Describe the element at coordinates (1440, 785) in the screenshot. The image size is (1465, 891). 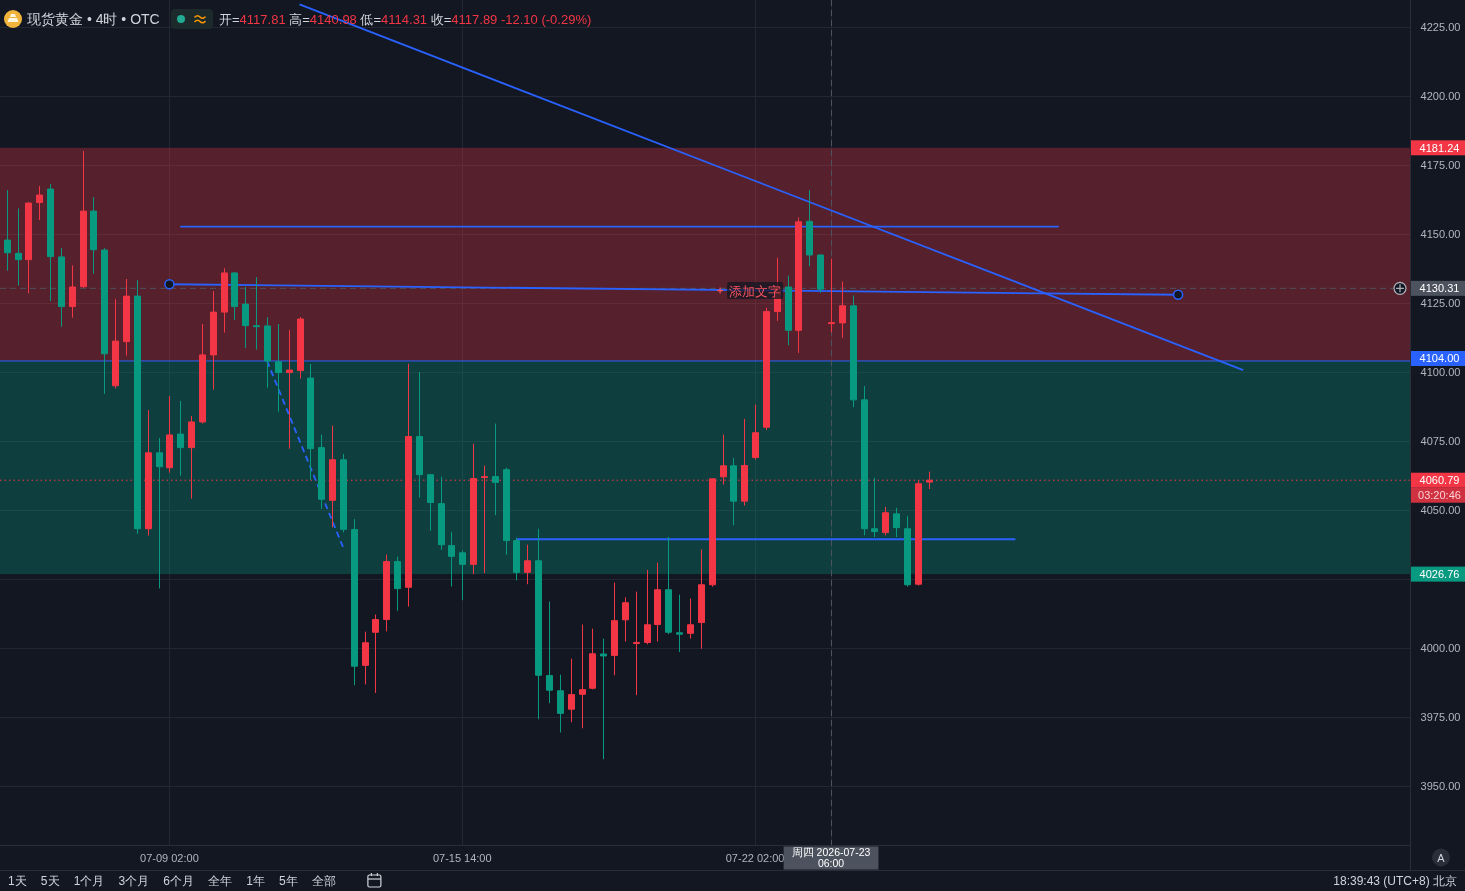
I see `y-tick-label: 3950.00` at that location.